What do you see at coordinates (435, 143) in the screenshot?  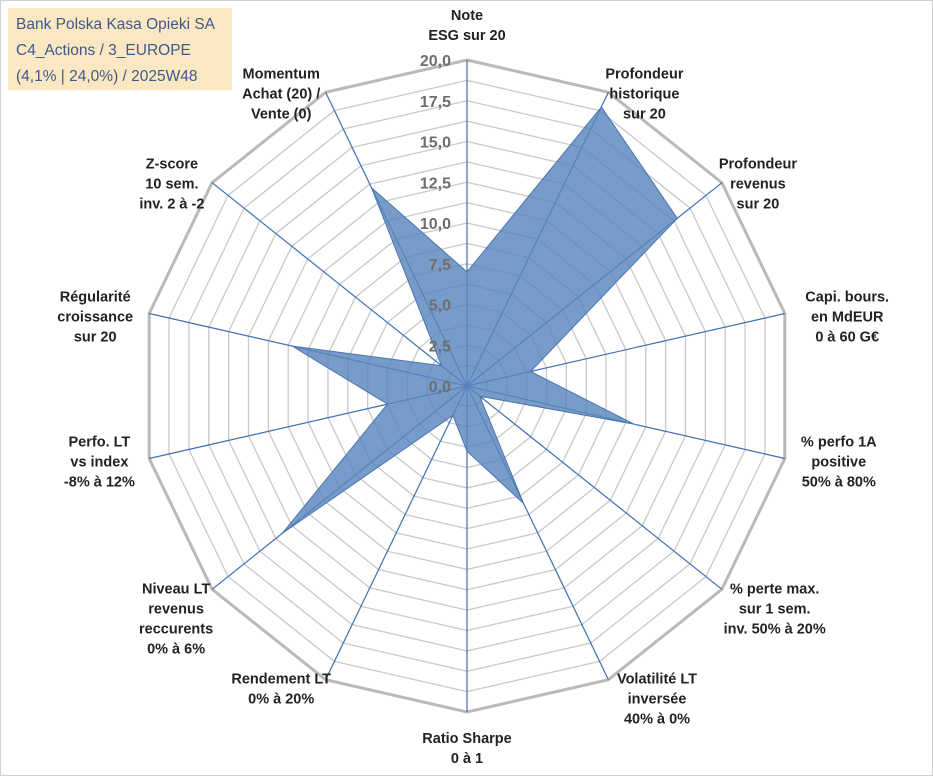 I see `tick-label: 15,0` at bounding box center [435, 143].